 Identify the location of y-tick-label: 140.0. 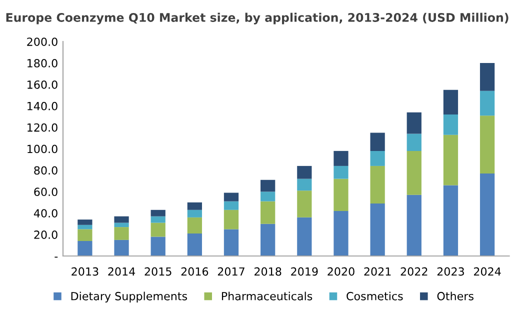
(43, 106).